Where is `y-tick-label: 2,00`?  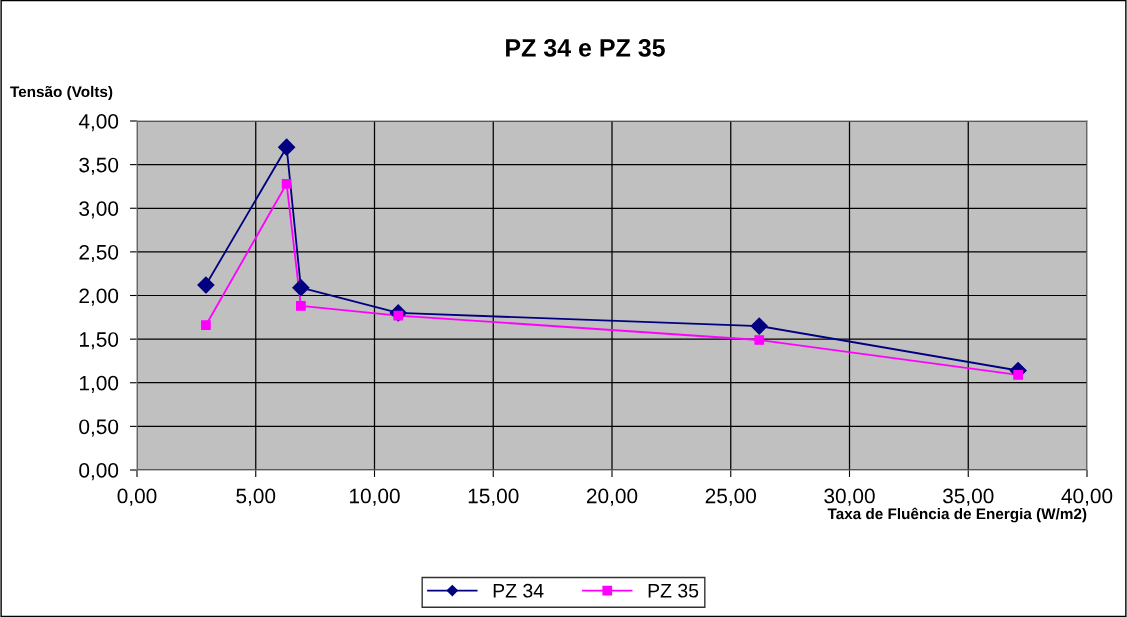 y-tick-label: 2,00 is located at coordinates (99, 297).